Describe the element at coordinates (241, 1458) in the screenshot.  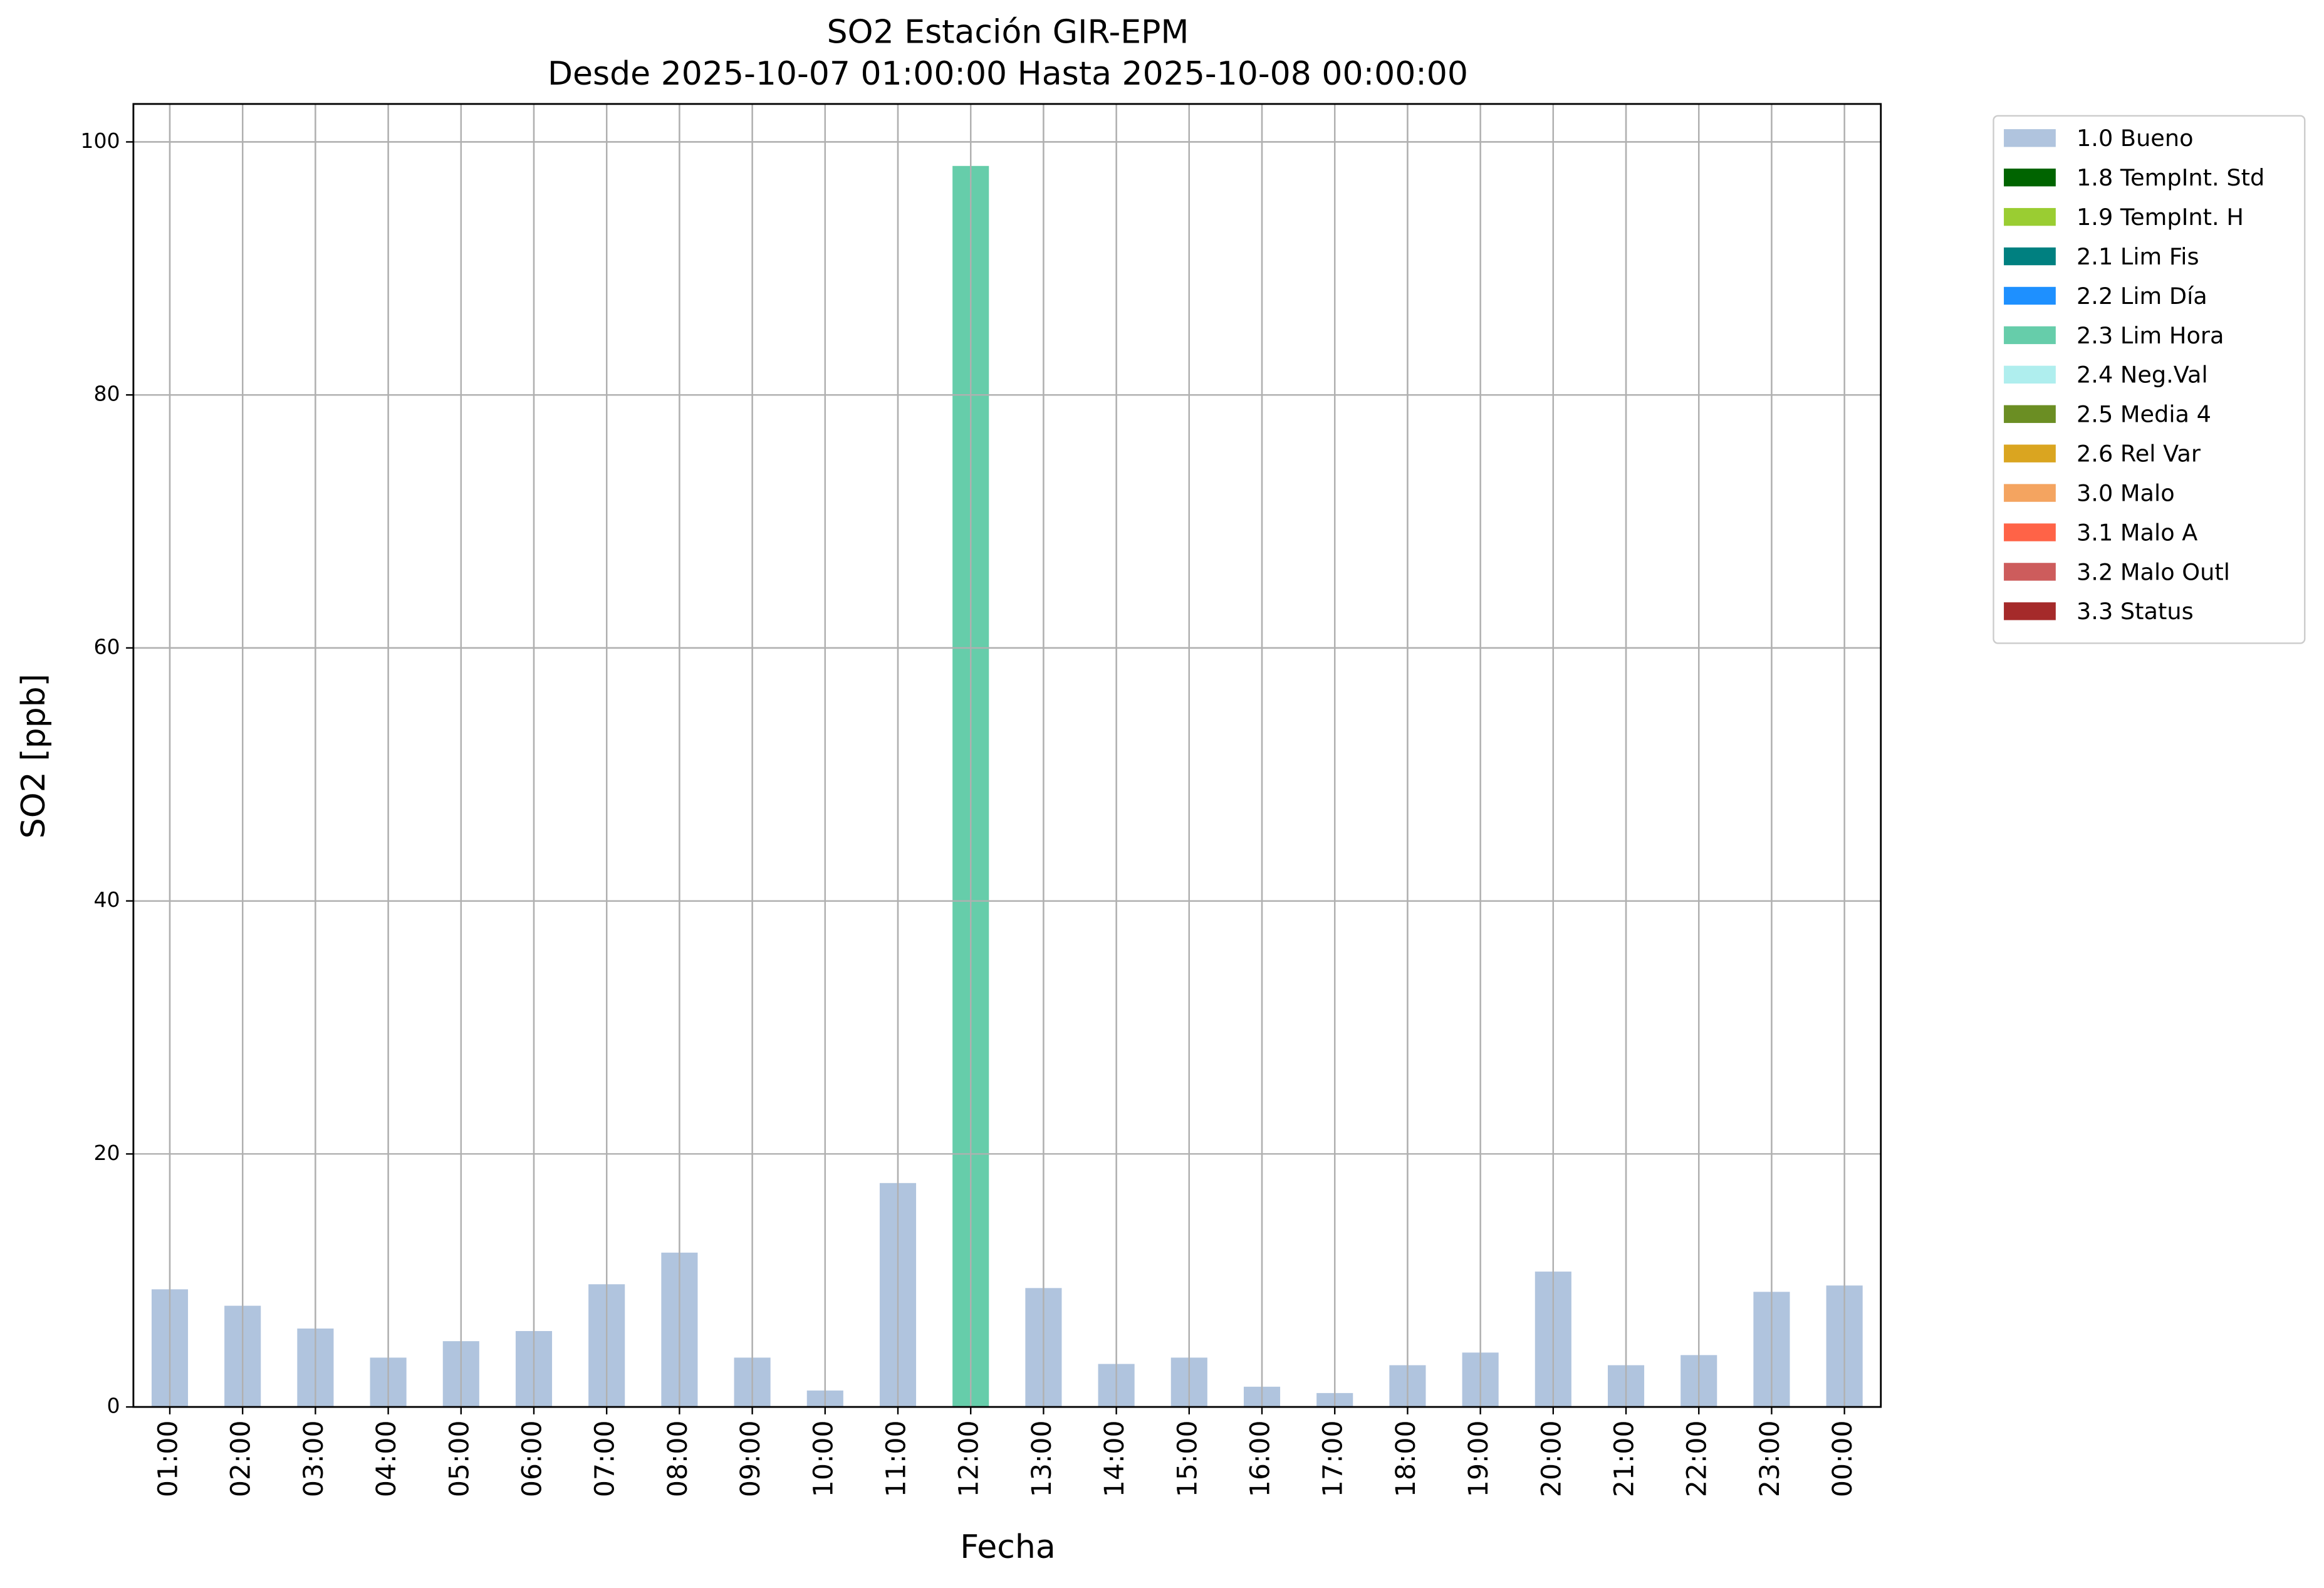
I see `x-tick-label: 02:00` at that location.